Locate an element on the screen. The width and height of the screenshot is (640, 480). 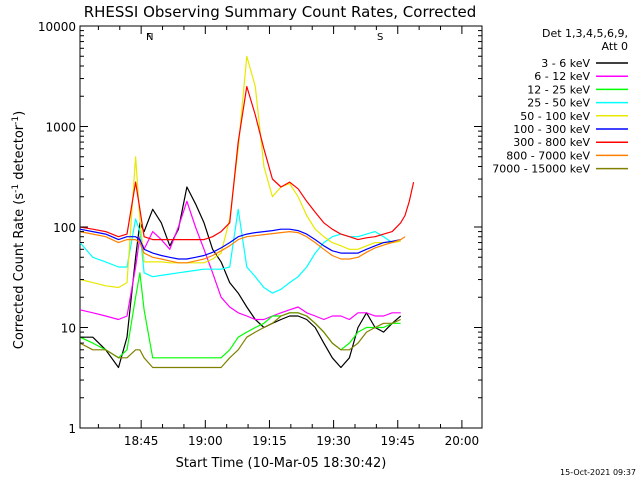
legend-header-line-1: Det 1,3,4,5,6,9, is located at coordinates (585, 33).